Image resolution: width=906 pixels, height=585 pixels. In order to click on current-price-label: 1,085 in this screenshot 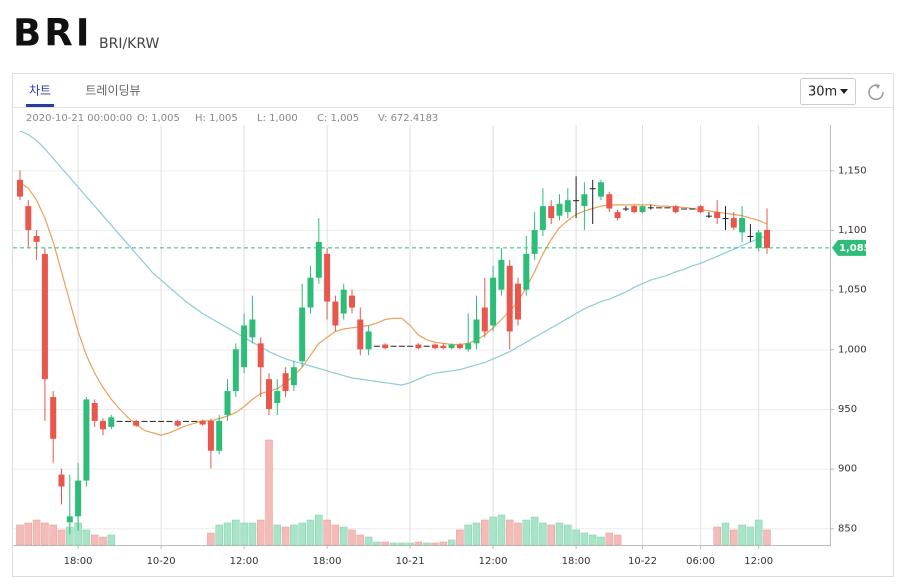, I will do `click(855, 248)`.